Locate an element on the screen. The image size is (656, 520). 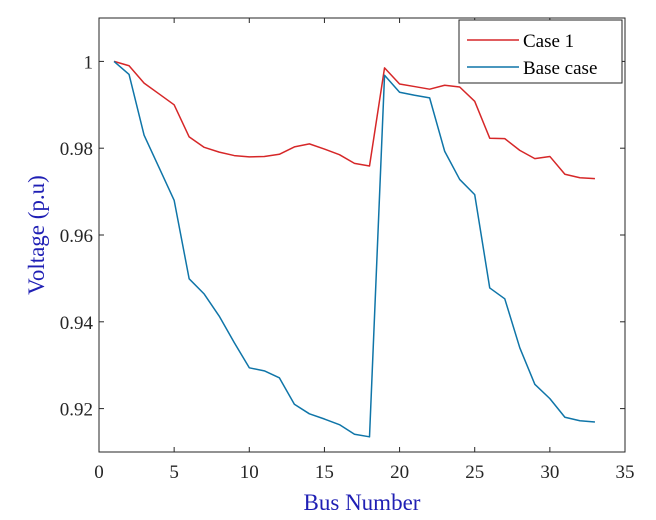
y-tick-label: 0.94 is located at coordinates (77, 323).